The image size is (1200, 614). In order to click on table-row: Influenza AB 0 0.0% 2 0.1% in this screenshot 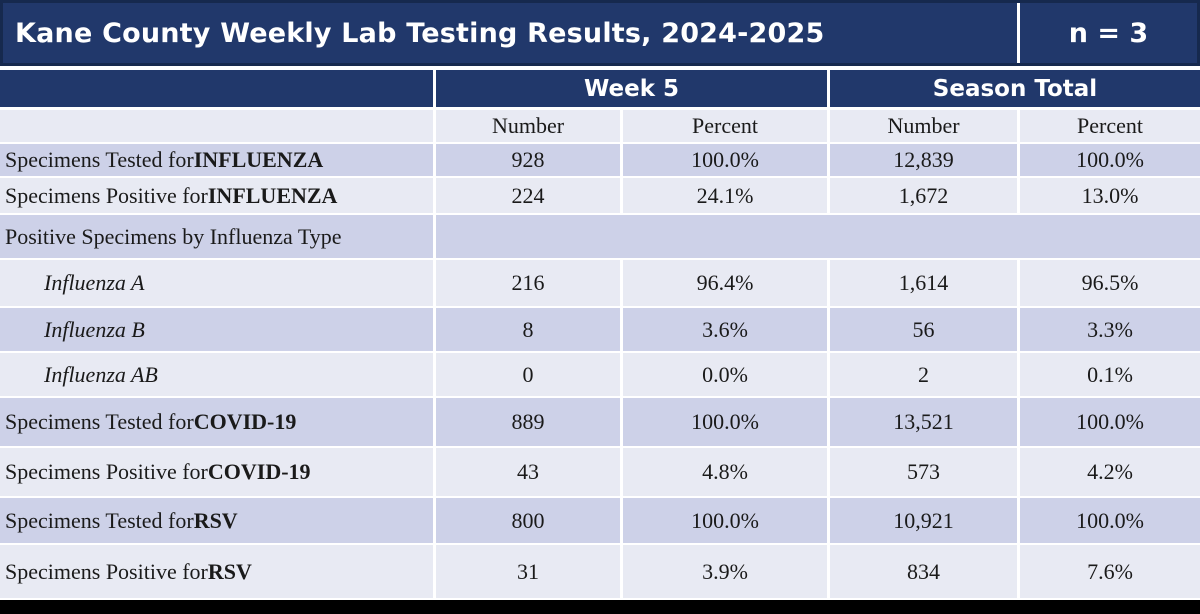, I will do `click(600, 375)`.